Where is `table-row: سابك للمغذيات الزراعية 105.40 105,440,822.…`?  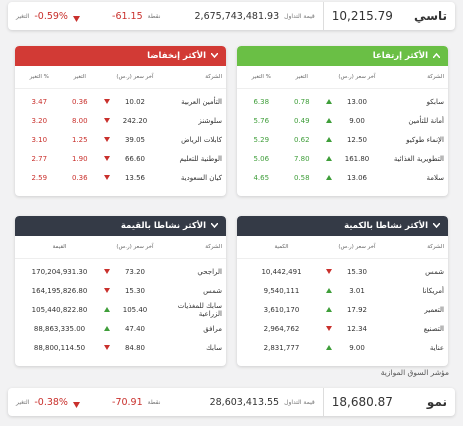 table-row: سابك للمغذيات الزراعية 105.40 105,440,822.… is located at coordinates (120, 309).